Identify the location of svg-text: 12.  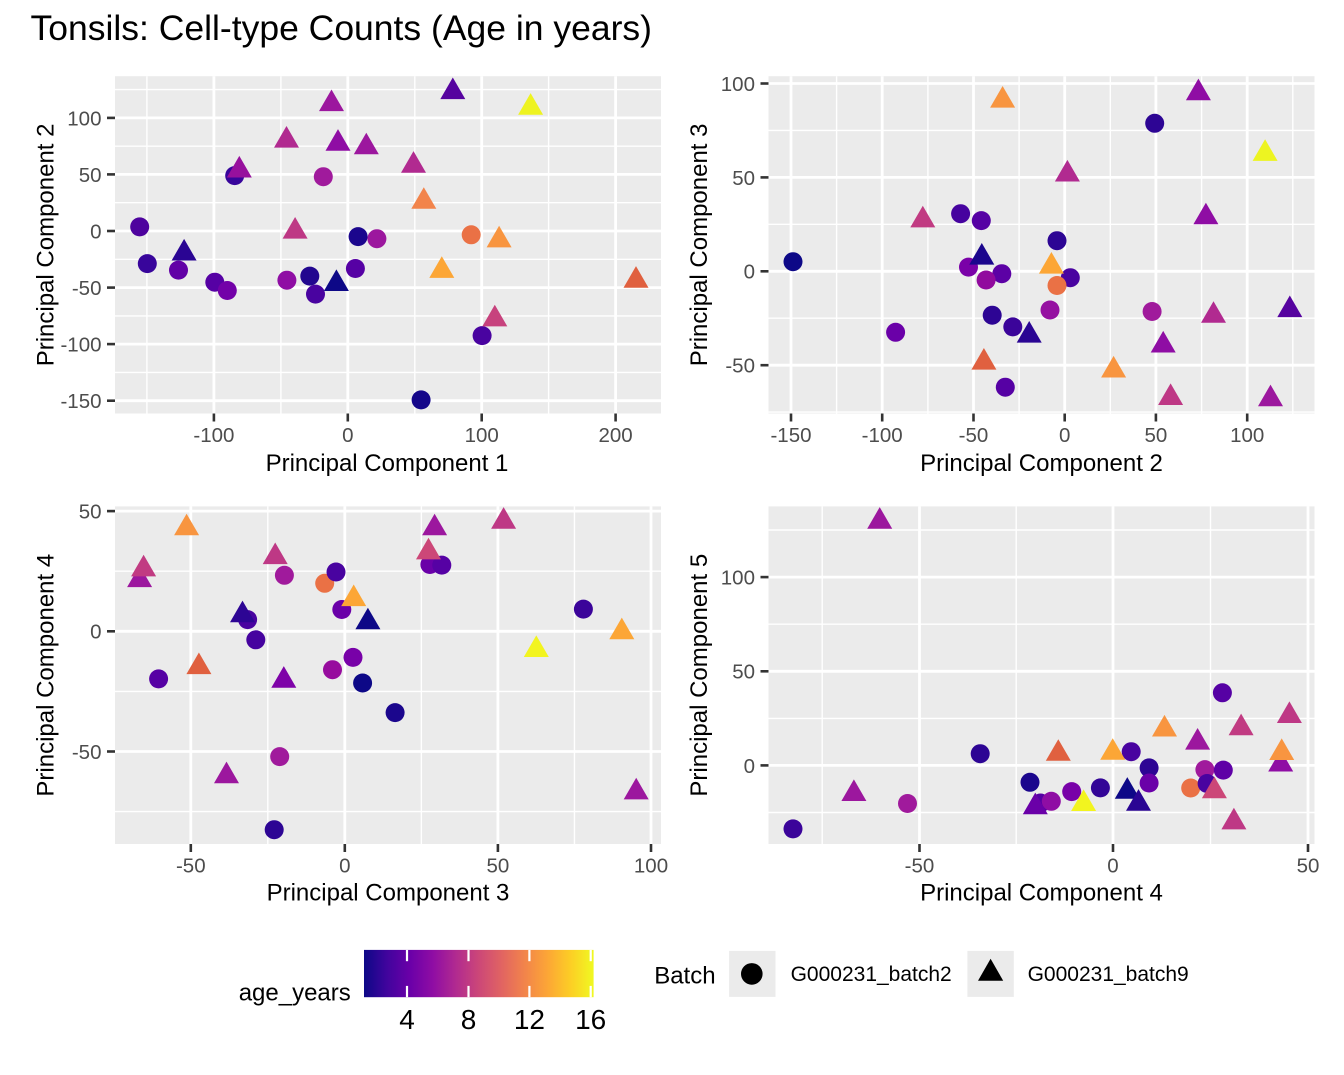
(529, 1019).